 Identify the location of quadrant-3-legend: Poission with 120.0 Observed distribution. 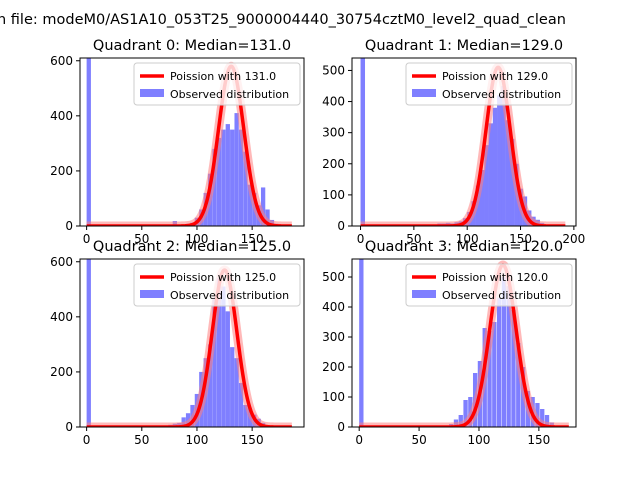
(489, 285).